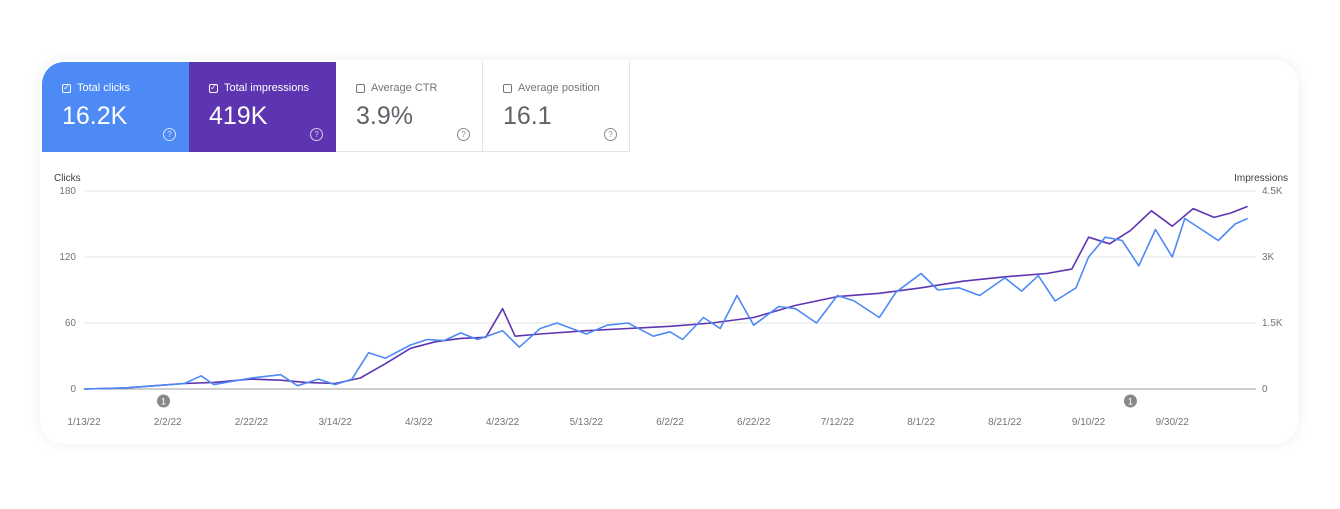  I want to click on y-right-tick-label: 1.5K, so click(1272, 323).